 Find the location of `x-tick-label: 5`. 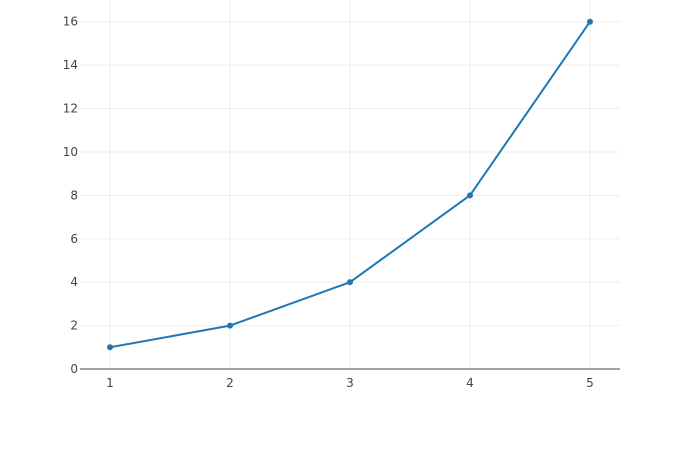

x-tick-label: 5 is located at coordinates (590, 383).